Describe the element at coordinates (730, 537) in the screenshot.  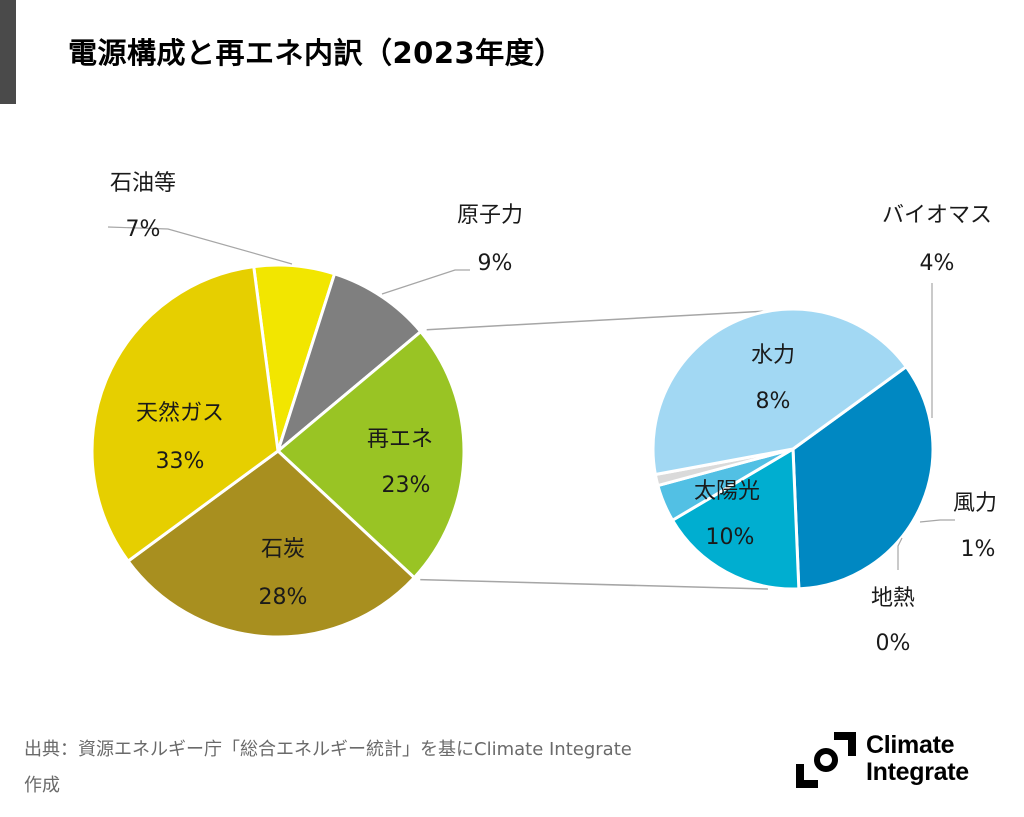
I see `renewables-pie-value-4: 10%` at that location.